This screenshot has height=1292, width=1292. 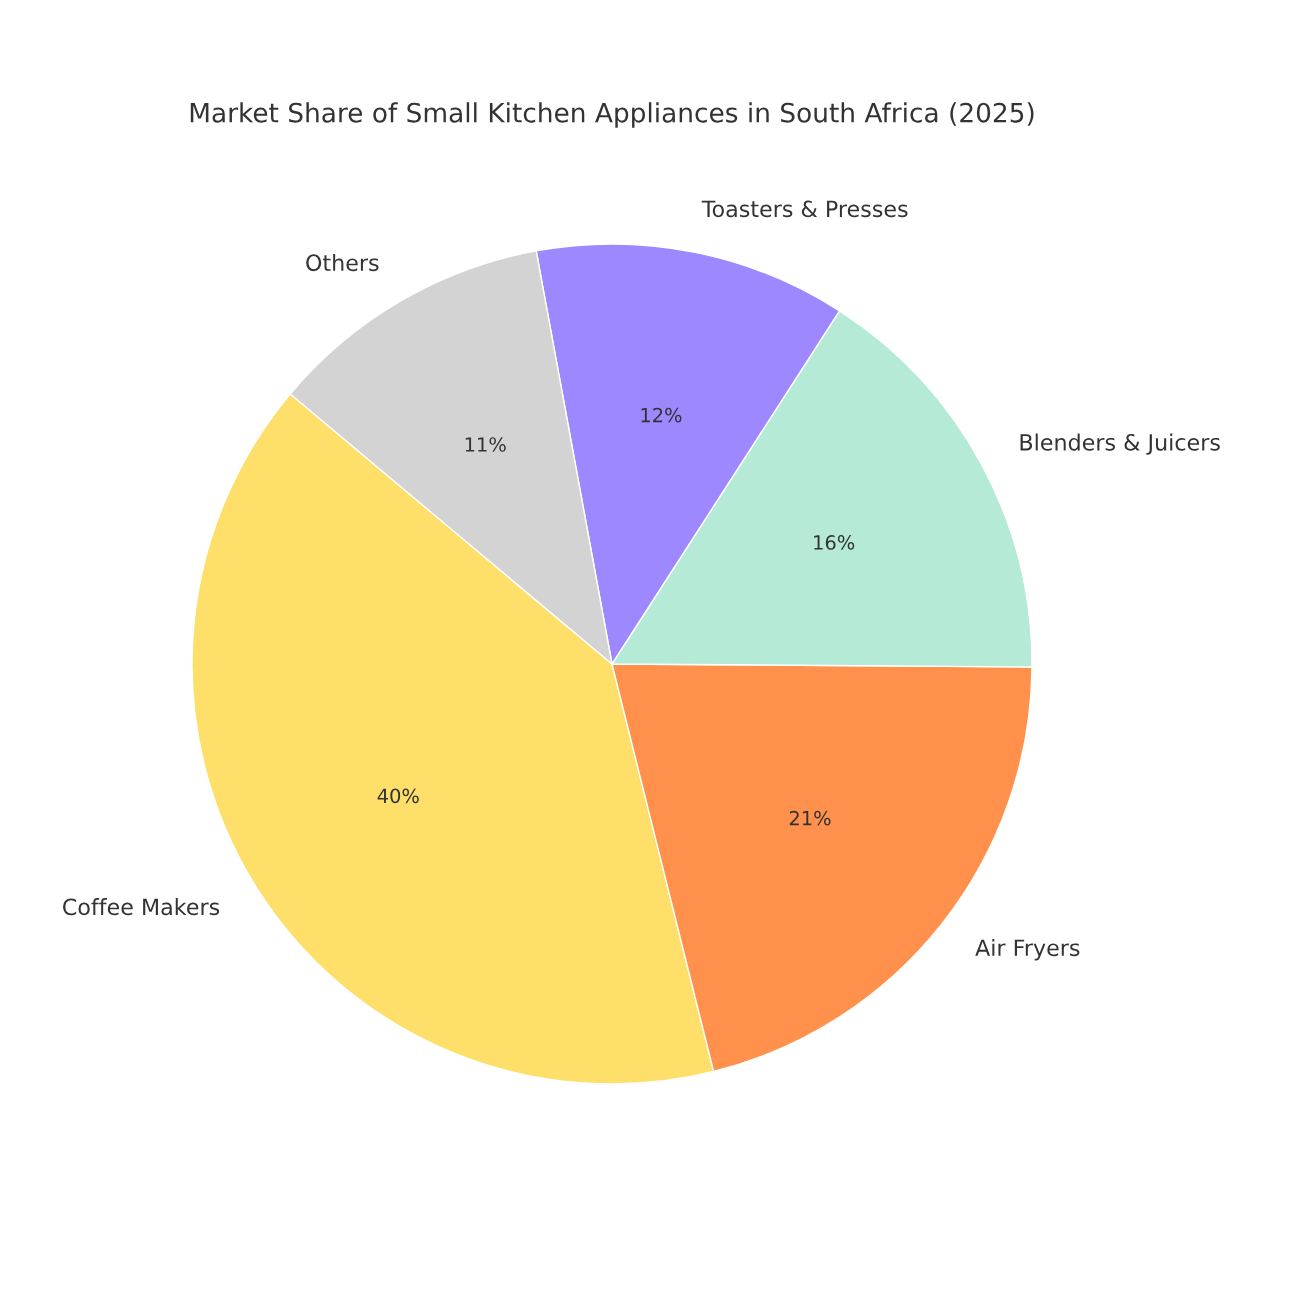 What do you see at coordinates (810, 818) in the screenshot?
I see `data-label: 21%` at bounding box center [810, 818].